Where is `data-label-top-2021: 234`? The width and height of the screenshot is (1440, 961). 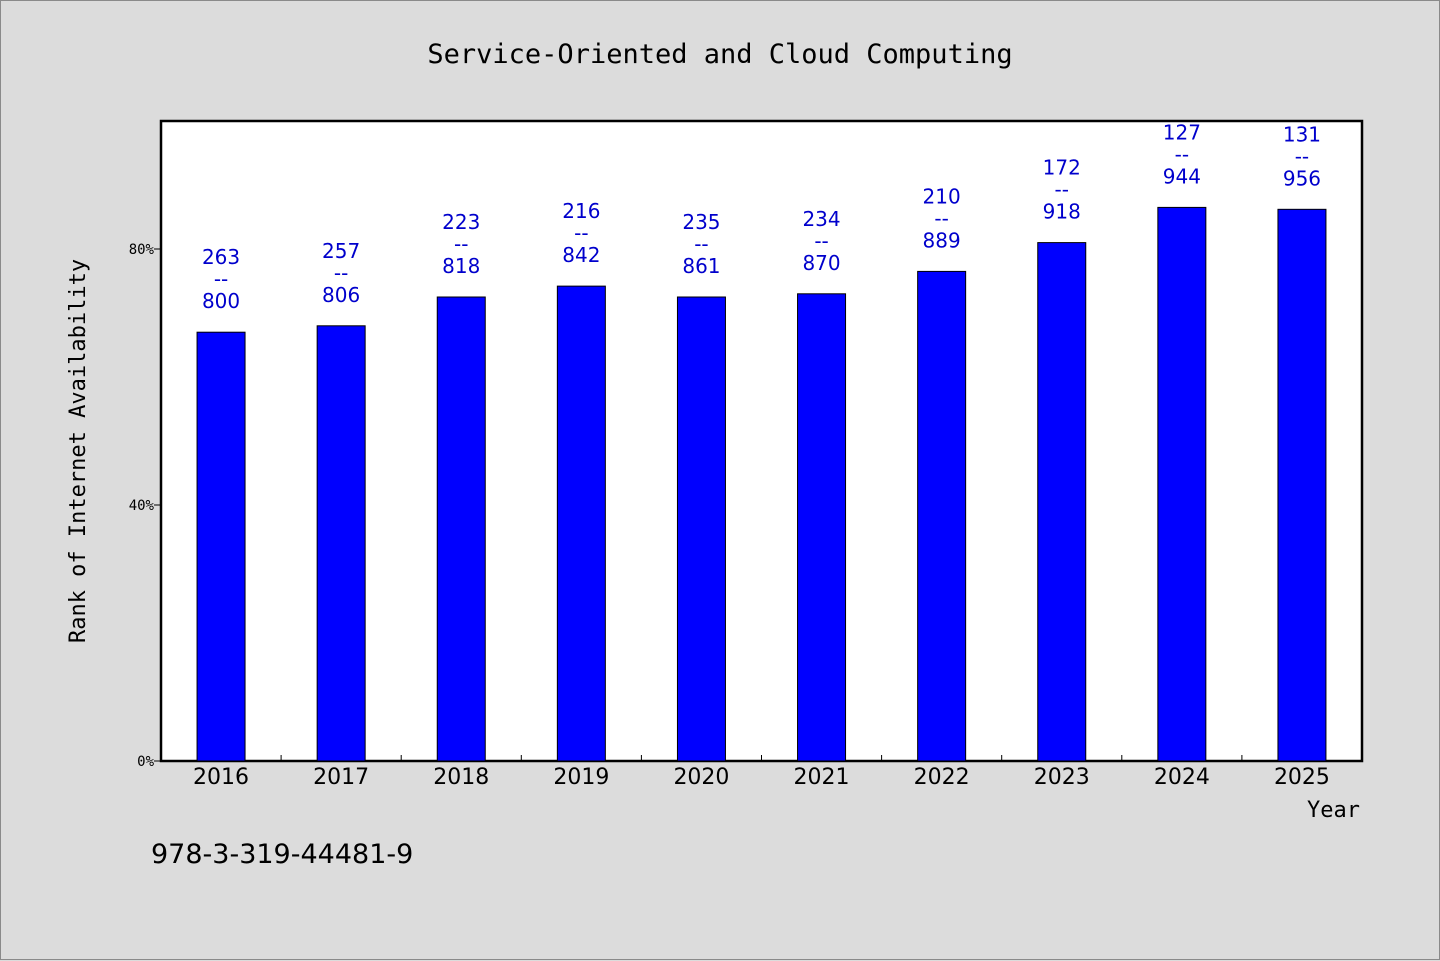 data-label-top-2021: 234 is located at coordinates (821, 219).